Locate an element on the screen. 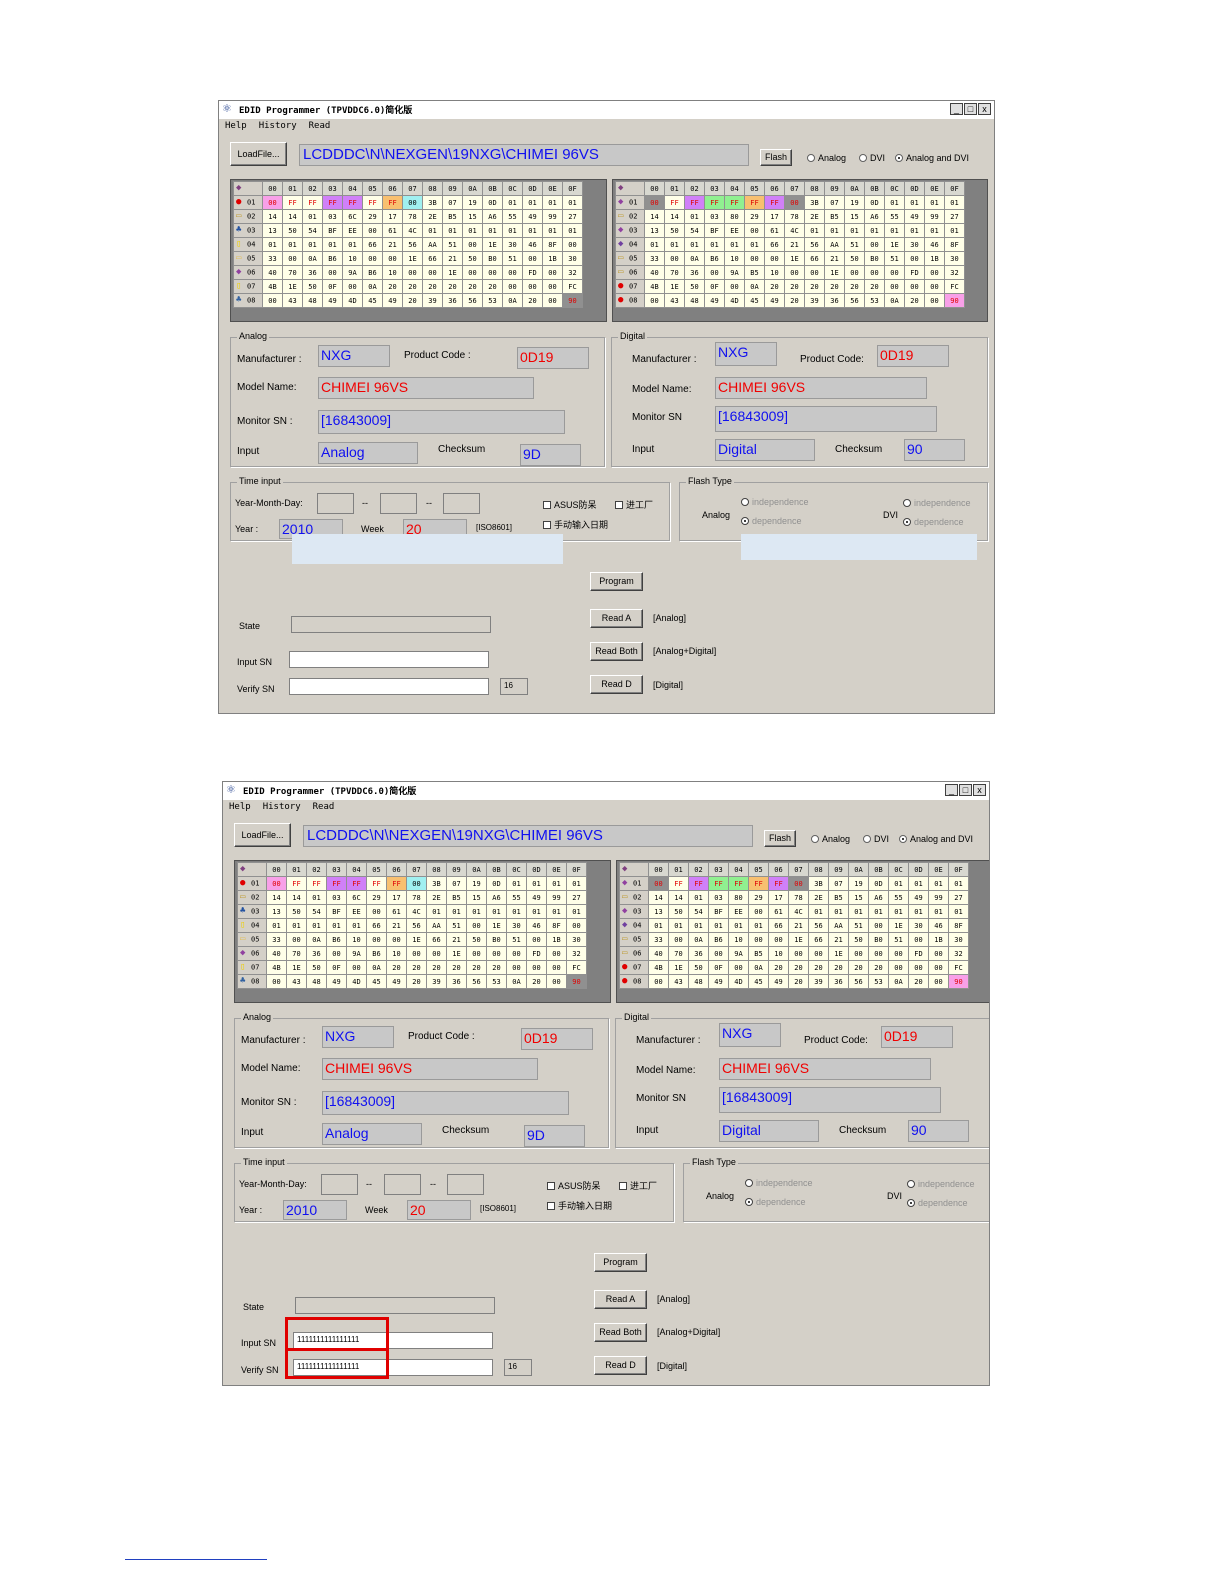  hex-cell: 50 is located at coordinates (678, 911).